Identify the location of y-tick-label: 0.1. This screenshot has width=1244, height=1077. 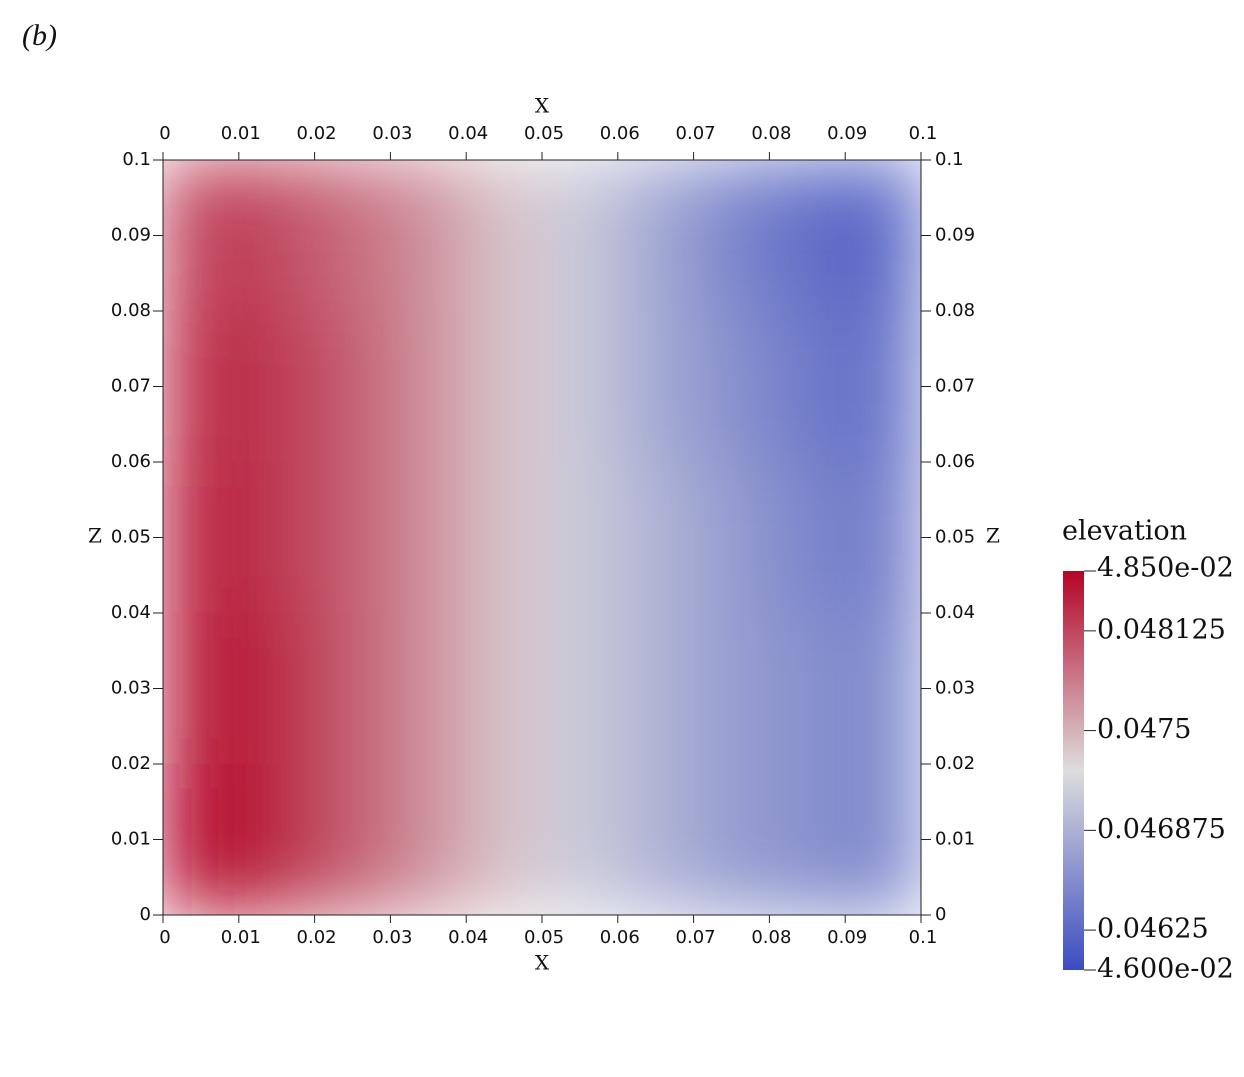
(136, 159).